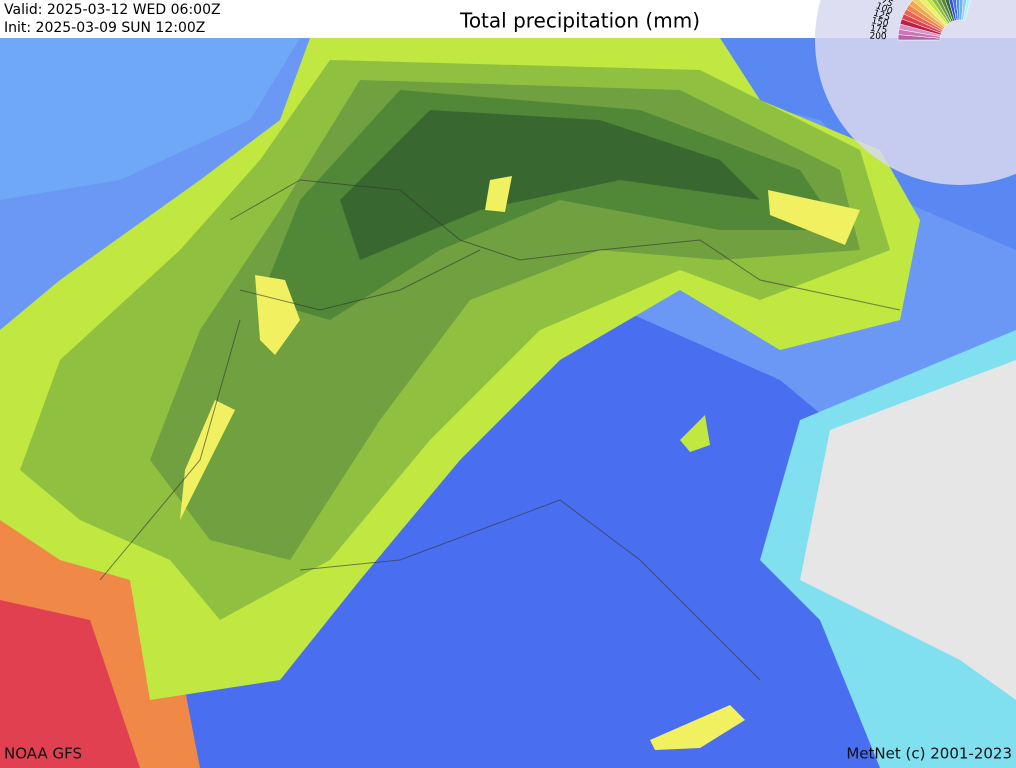 The height and width of the screenshot is (768, 1016). Describe the element at coordinates (890, 2) in the screenshot. I see `legend-label: 50` at that location.